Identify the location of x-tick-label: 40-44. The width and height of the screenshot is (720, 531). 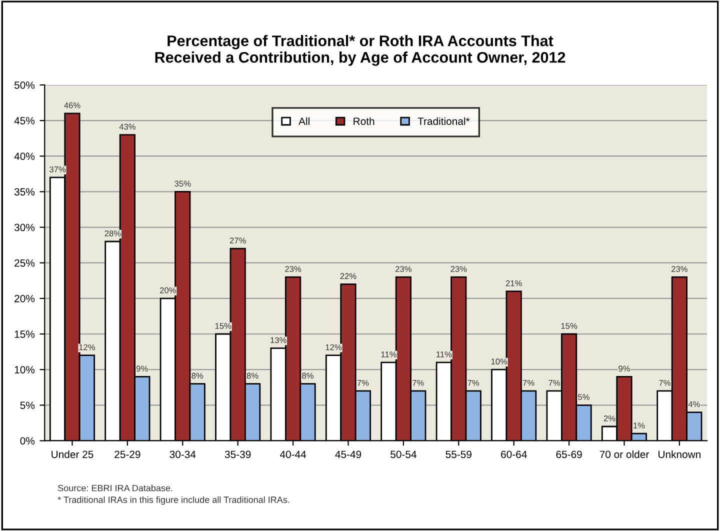
(293, 454).